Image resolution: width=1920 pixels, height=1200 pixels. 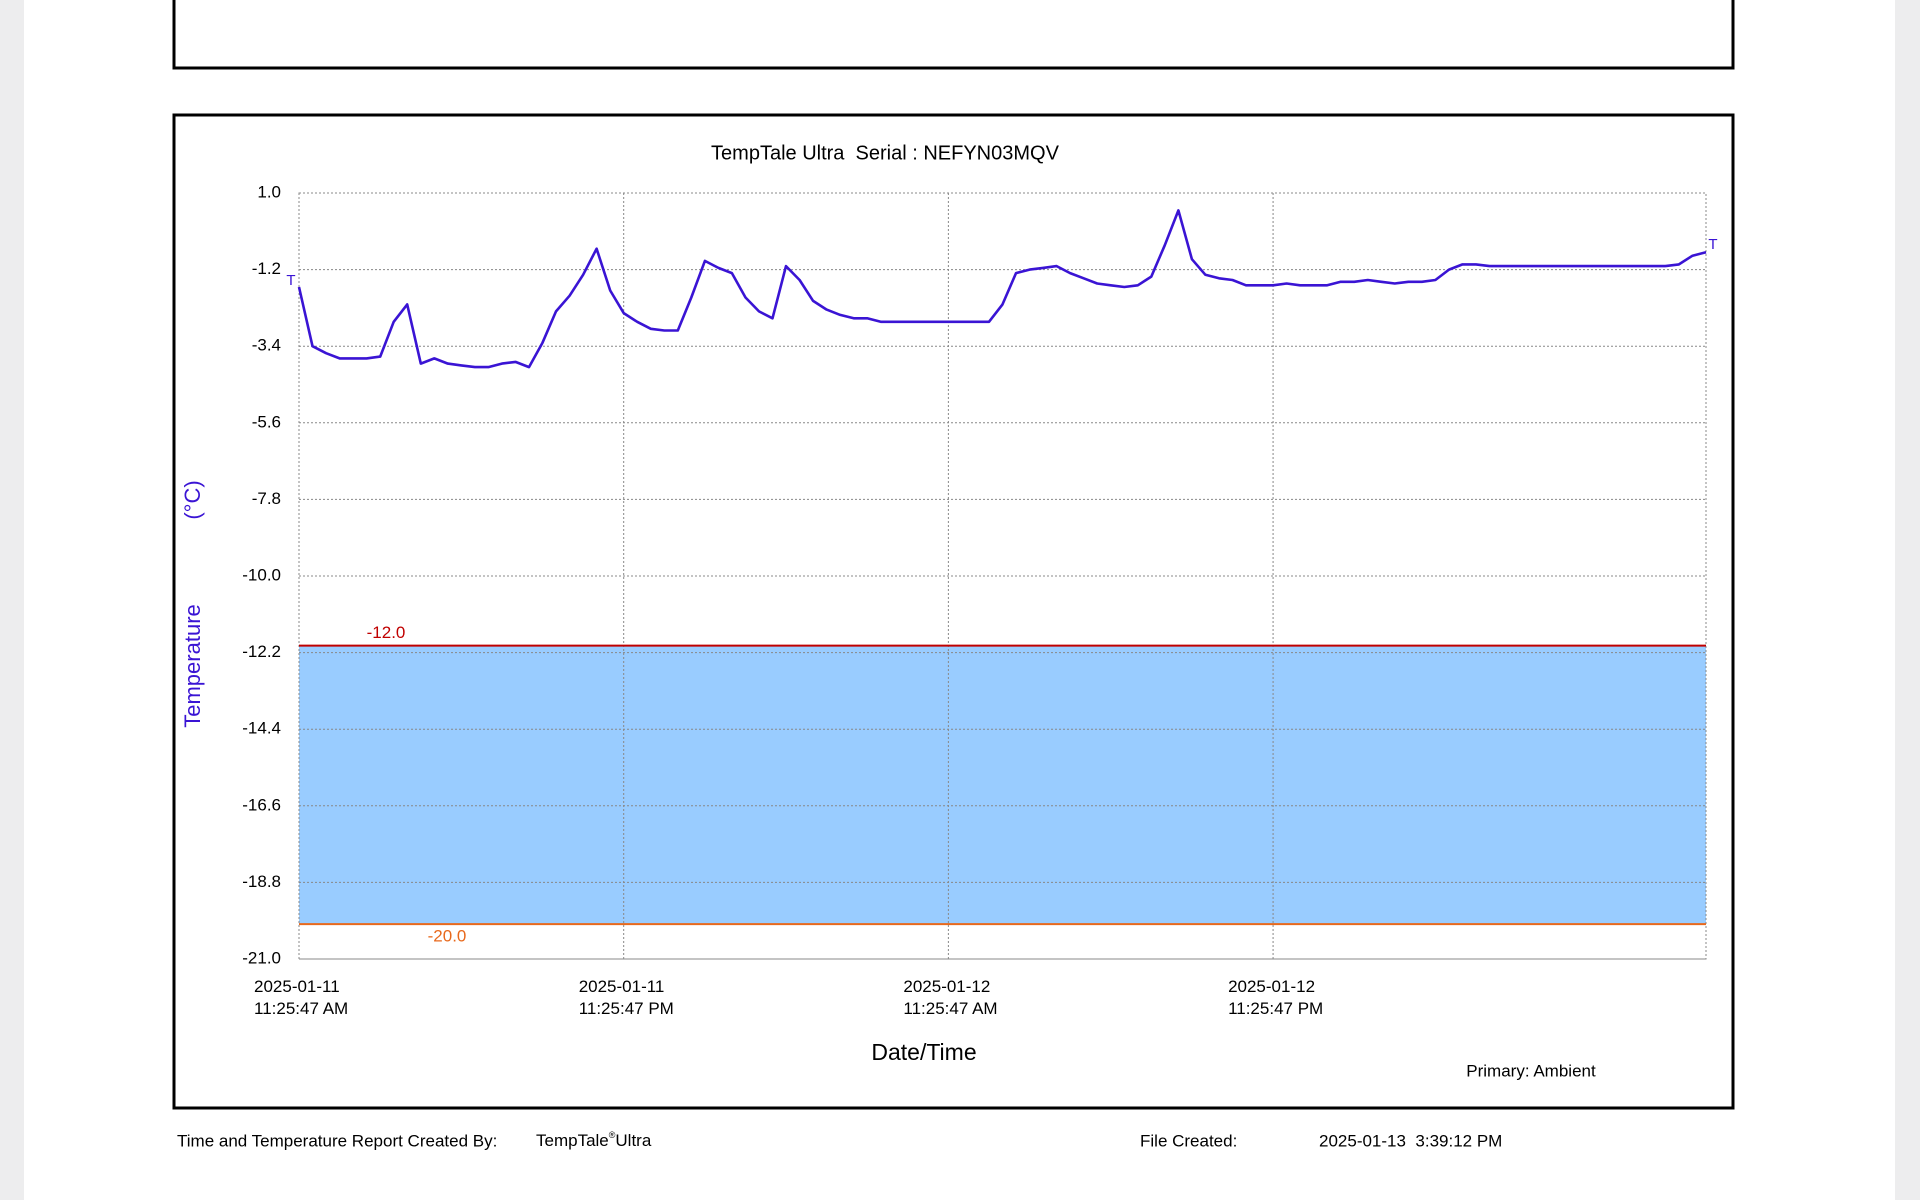 What do you see at coordinates (266, 345) in the screenshot?
I see `y-tick-label: -3.4` at bounding box center [266, 345].